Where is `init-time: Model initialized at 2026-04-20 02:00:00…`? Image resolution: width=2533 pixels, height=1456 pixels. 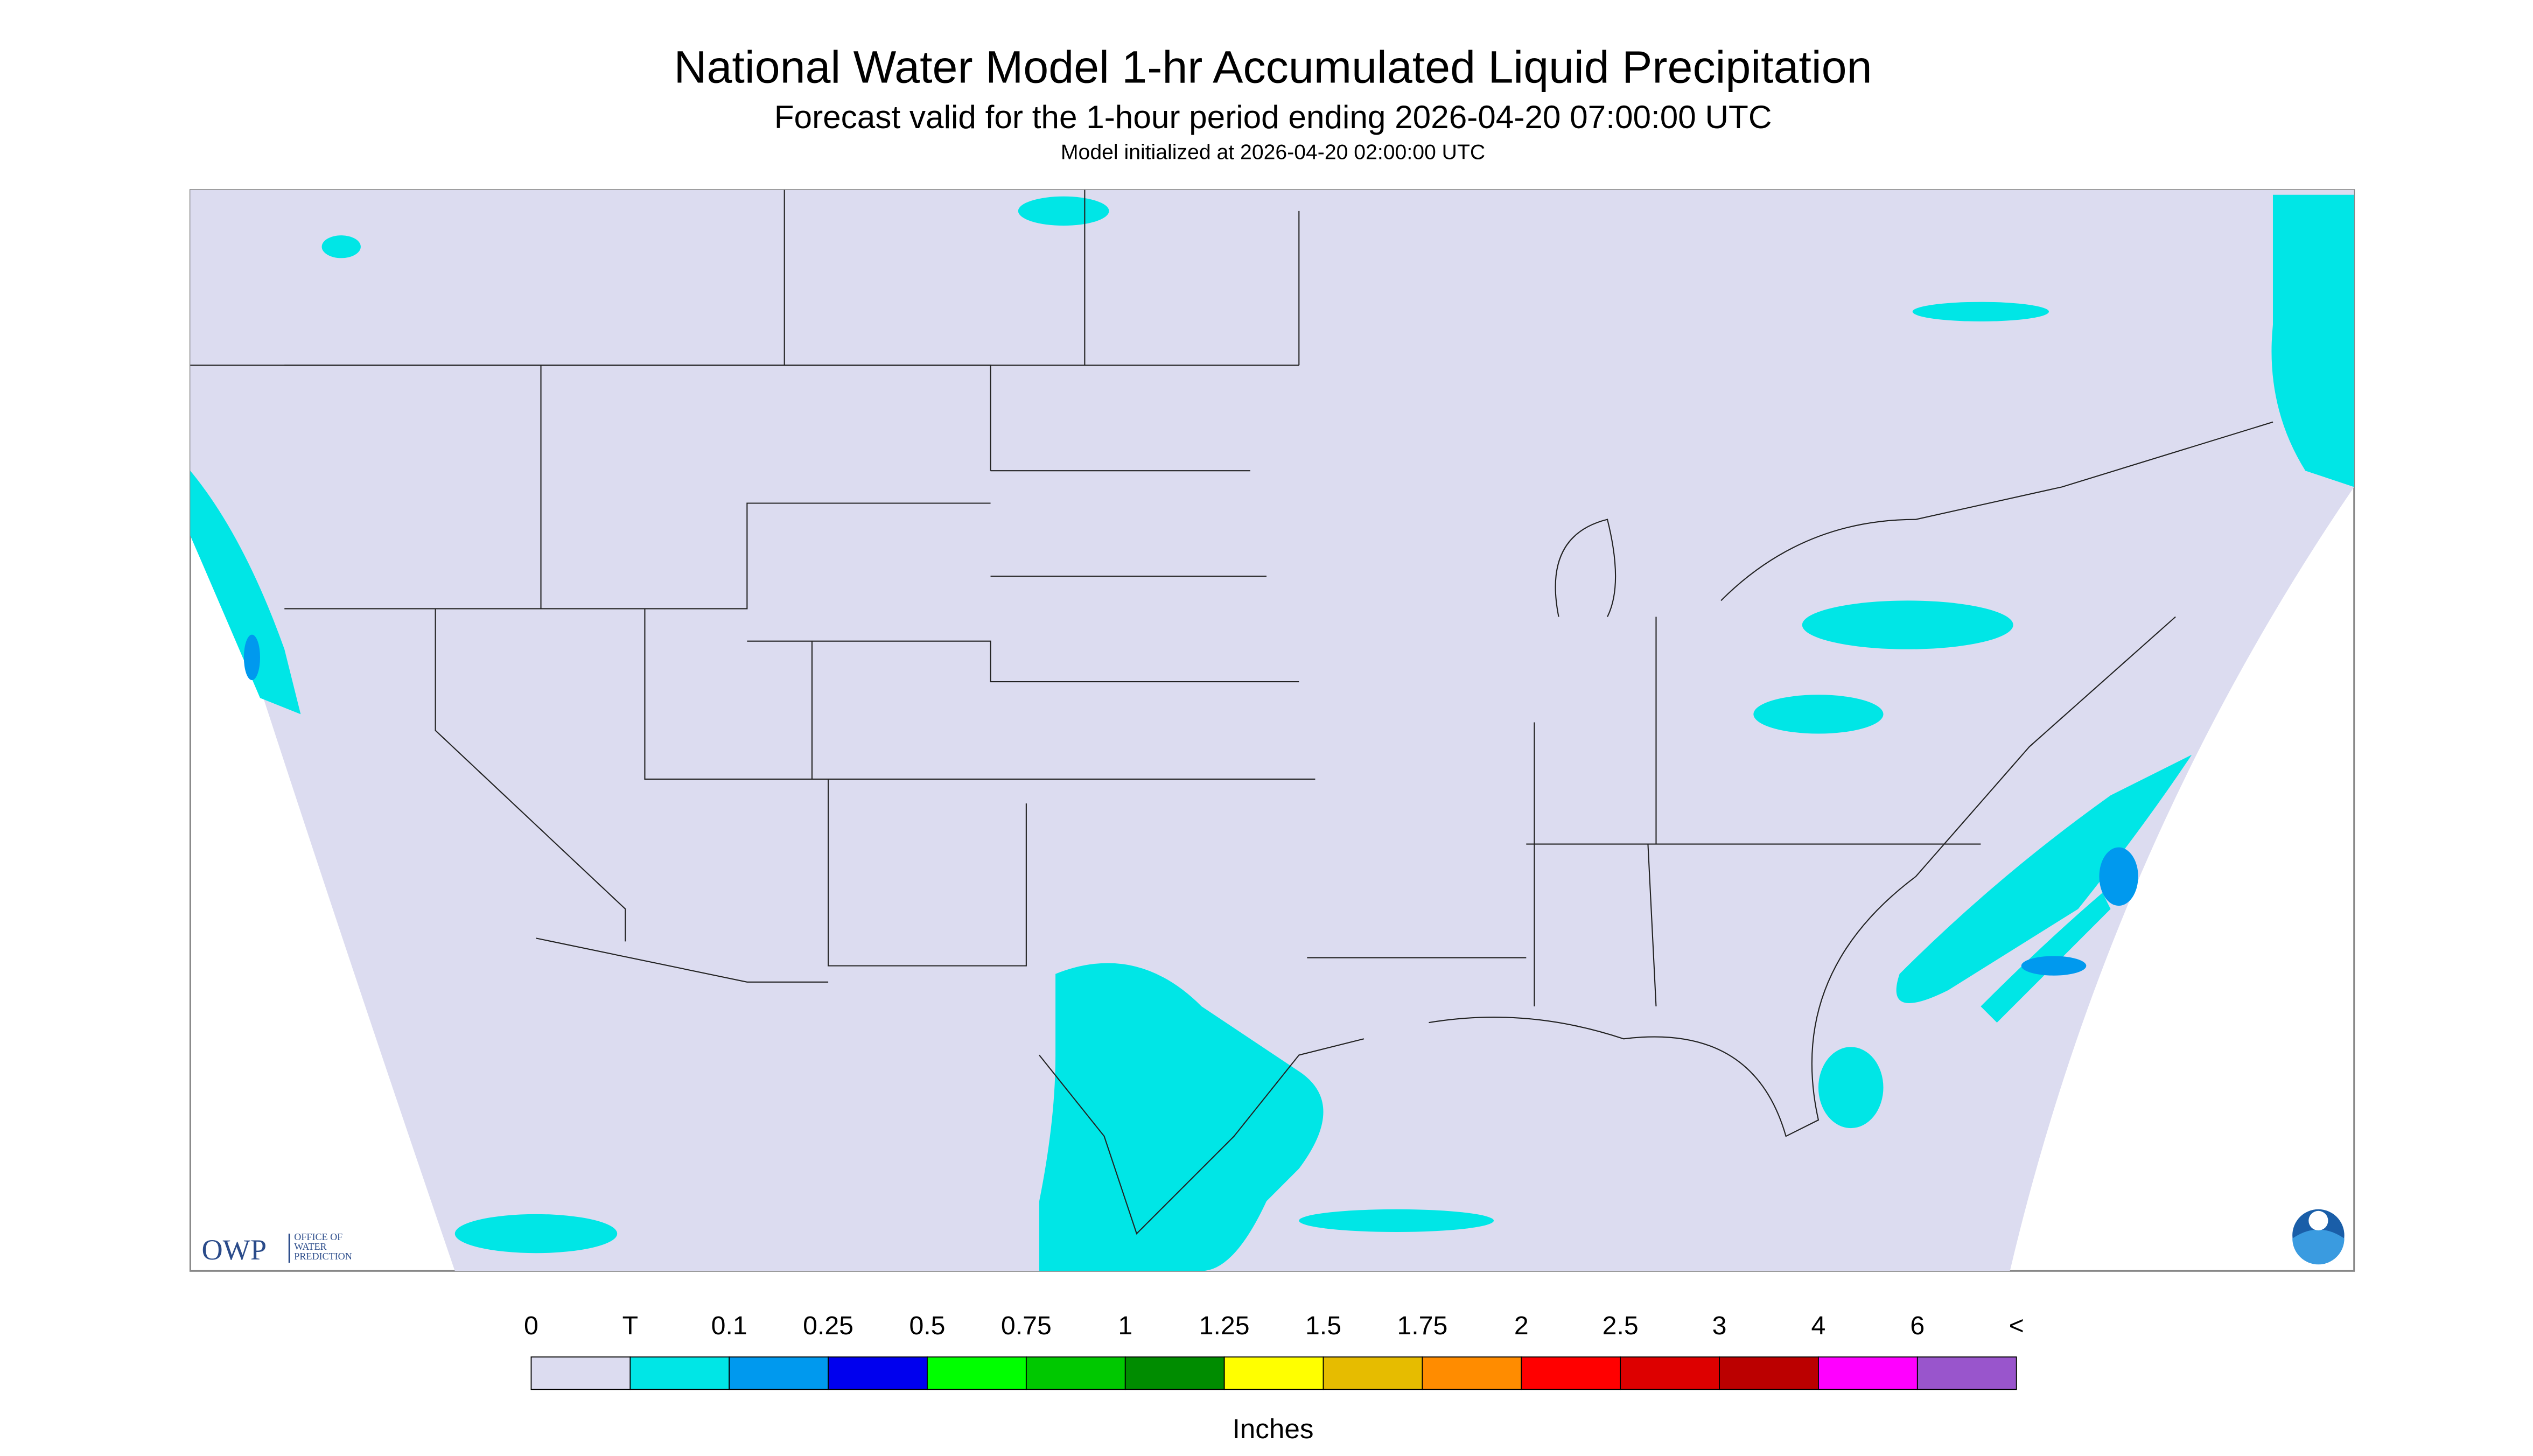
init-time: Model initialized at 2026-04-20 02:00:00… is located at coordinates (1273, 152).